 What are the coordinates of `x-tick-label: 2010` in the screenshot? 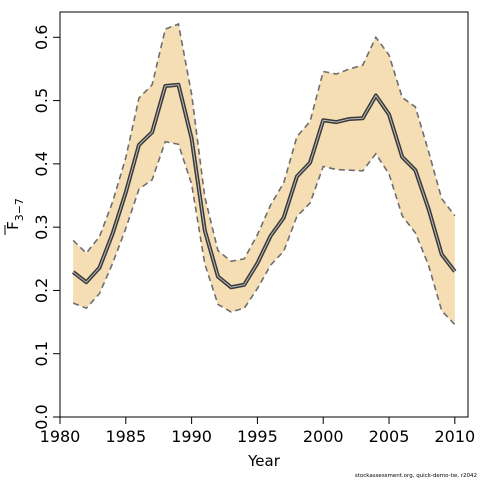 It's located at (454, 436).